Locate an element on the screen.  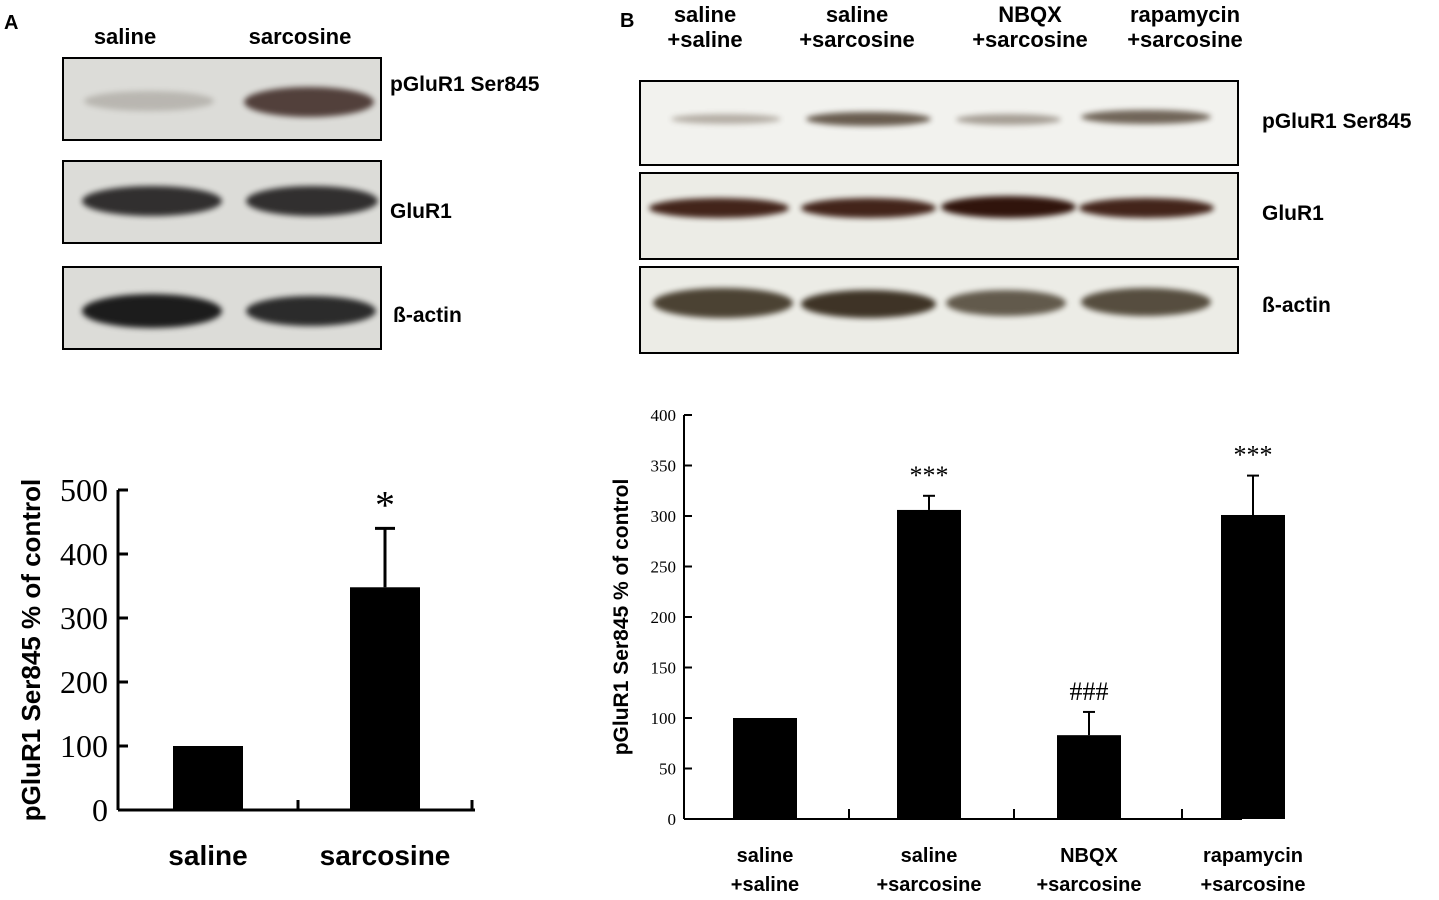
significance-marker: * is located at coordinates (385, 504).